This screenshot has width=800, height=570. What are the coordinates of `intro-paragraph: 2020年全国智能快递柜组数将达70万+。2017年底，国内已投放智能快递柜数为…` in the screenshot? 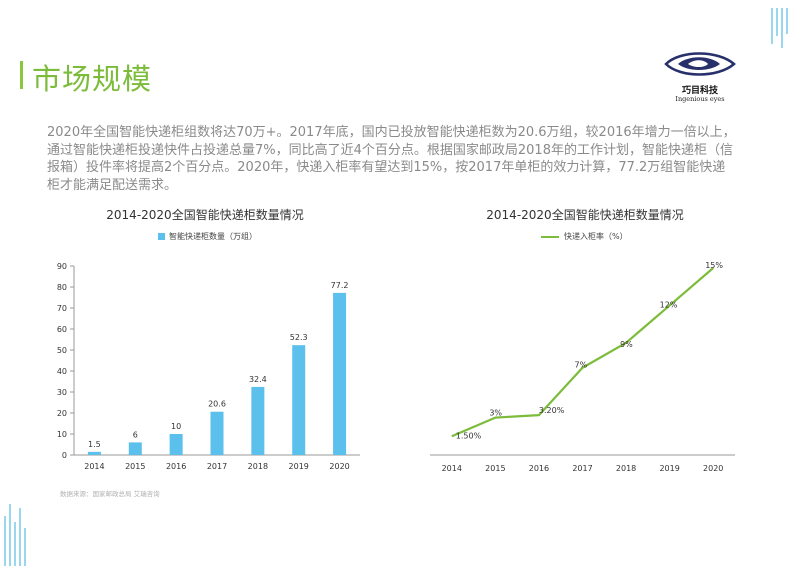 It's located at (391, 159).